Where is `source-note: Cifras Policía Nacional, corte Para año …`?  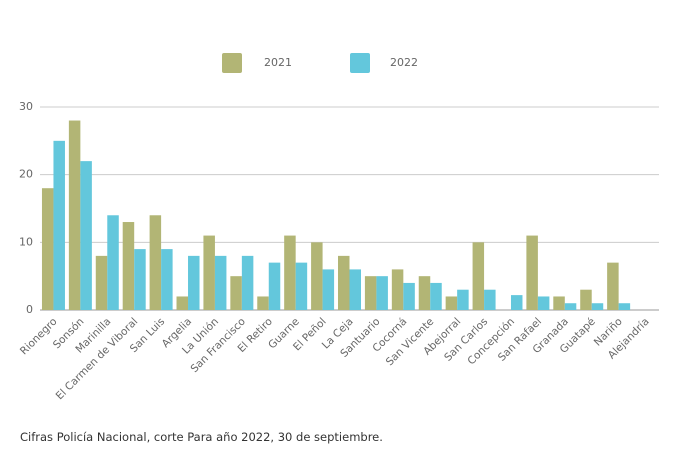
source-note: Cifras Policía Nacional, corte Para año … is located at coordinates (201, 437).